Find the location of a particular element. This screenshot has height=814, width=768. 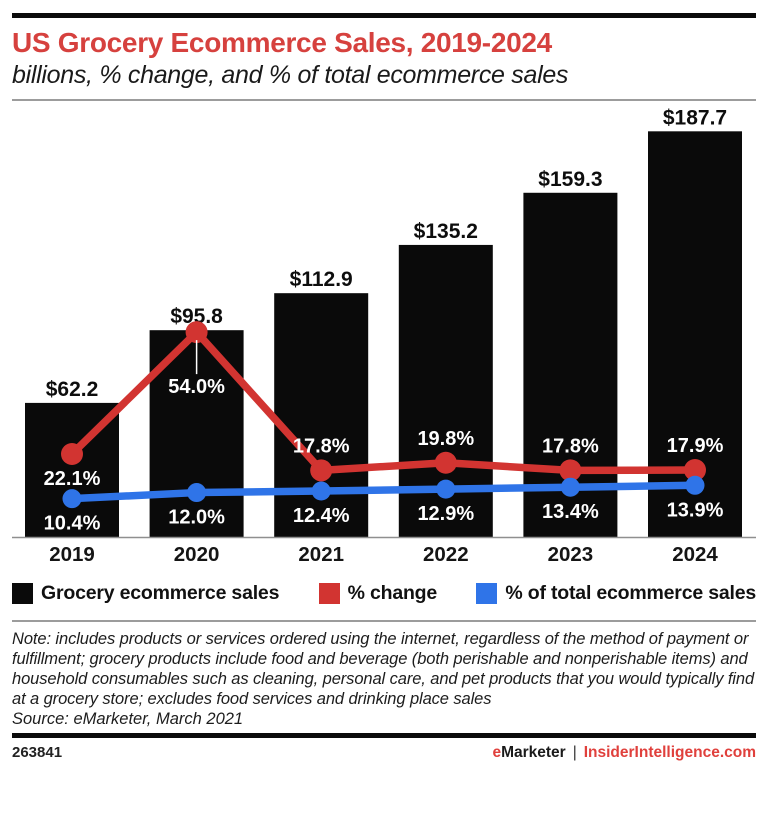

pct-label: 12.0% is located at coordinates (196, 517).